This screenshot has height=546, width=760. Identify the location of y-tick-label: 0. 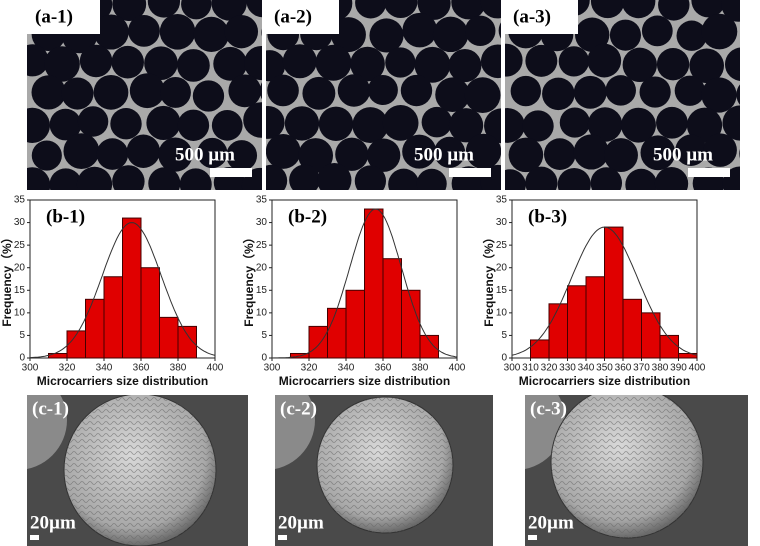
(264, 358).